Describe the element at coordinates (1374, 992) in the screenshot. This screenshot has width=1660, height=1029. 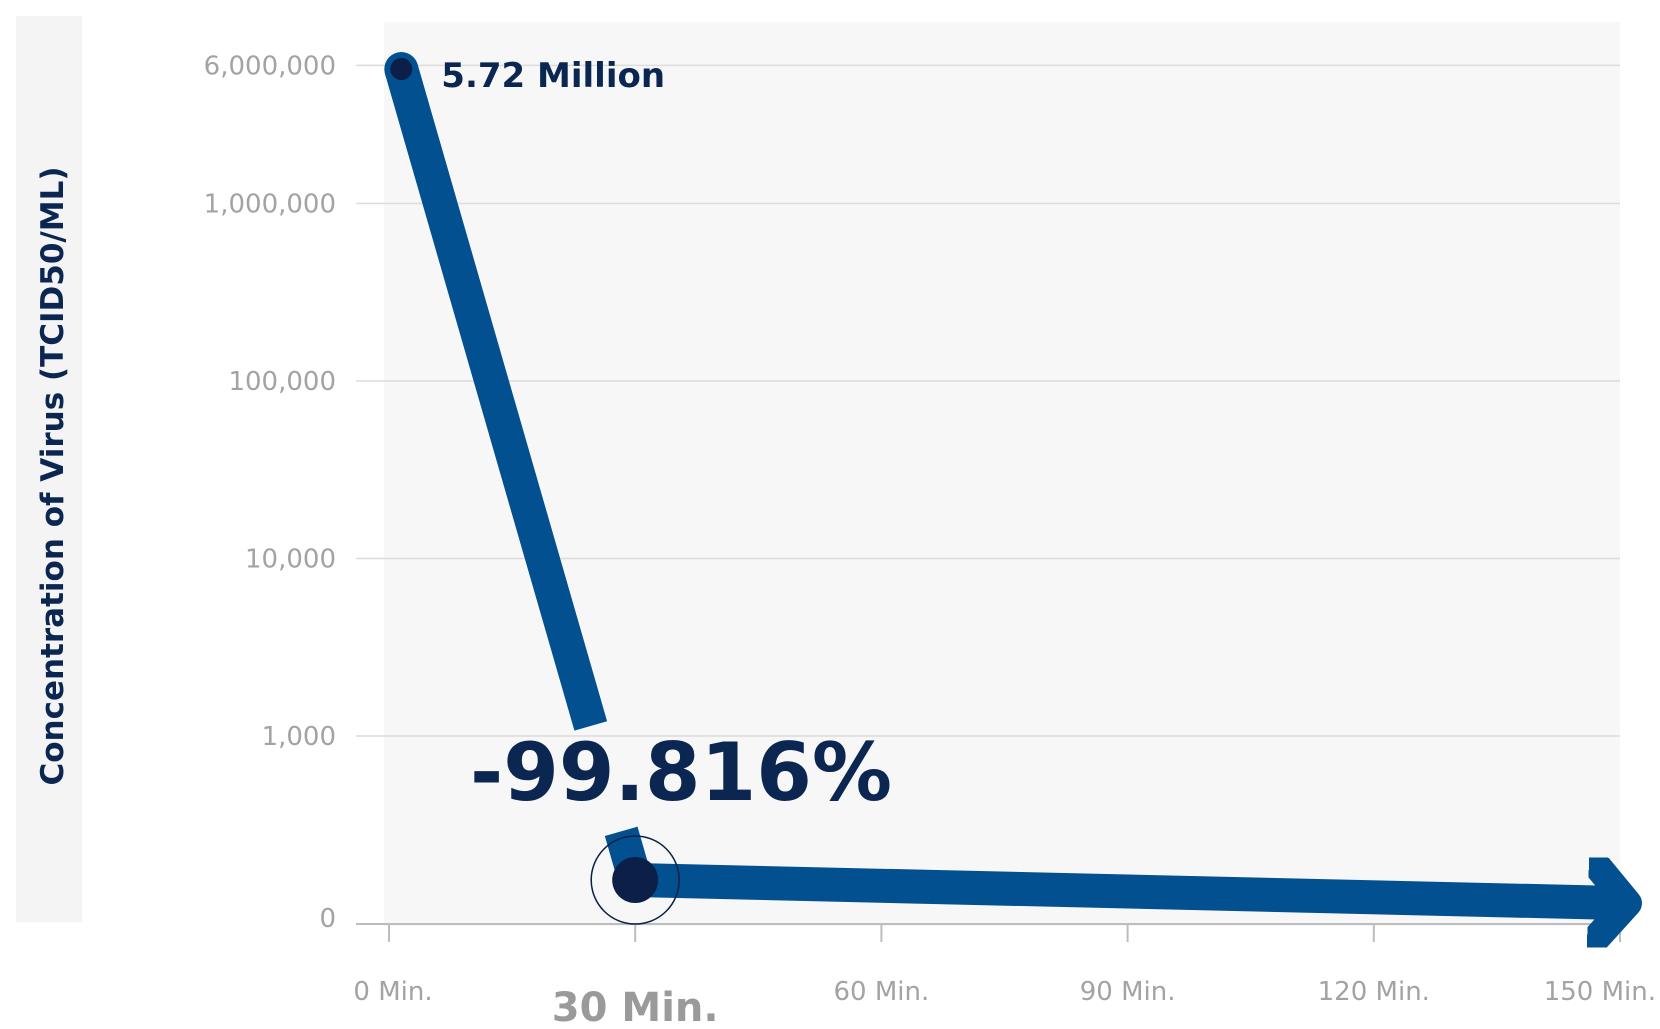
I see `x-tick-label: 120 Min.` at that location.